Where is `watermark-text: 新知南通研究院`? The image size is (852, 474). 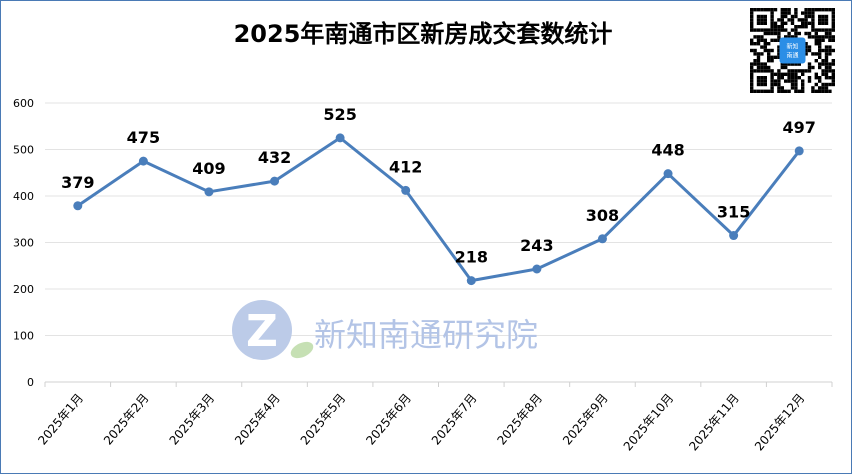
watermark-text: 新知南通研究院 is located at coordinates (426, 335).